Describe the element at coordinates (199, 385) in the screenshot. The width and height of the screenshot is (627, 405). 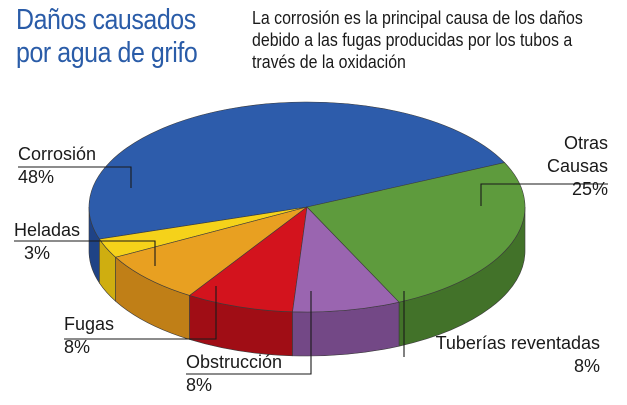
I see `label-obstruccion-value: 8%` at that location.